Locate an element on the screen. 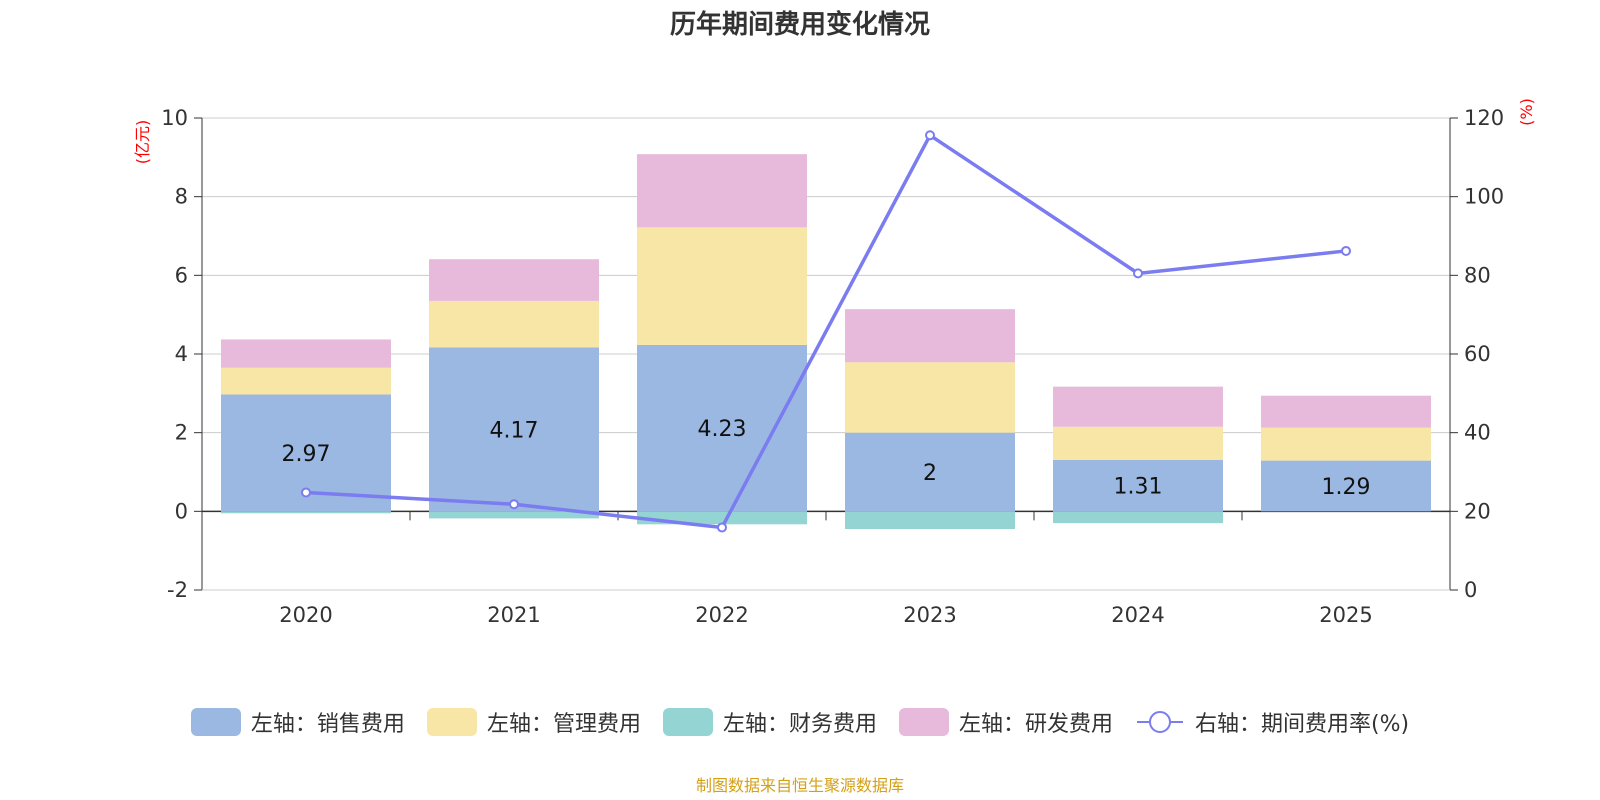 This screenshot has height=800, width=1600. legend-swatch-rd is located at coordinates (923, 722).